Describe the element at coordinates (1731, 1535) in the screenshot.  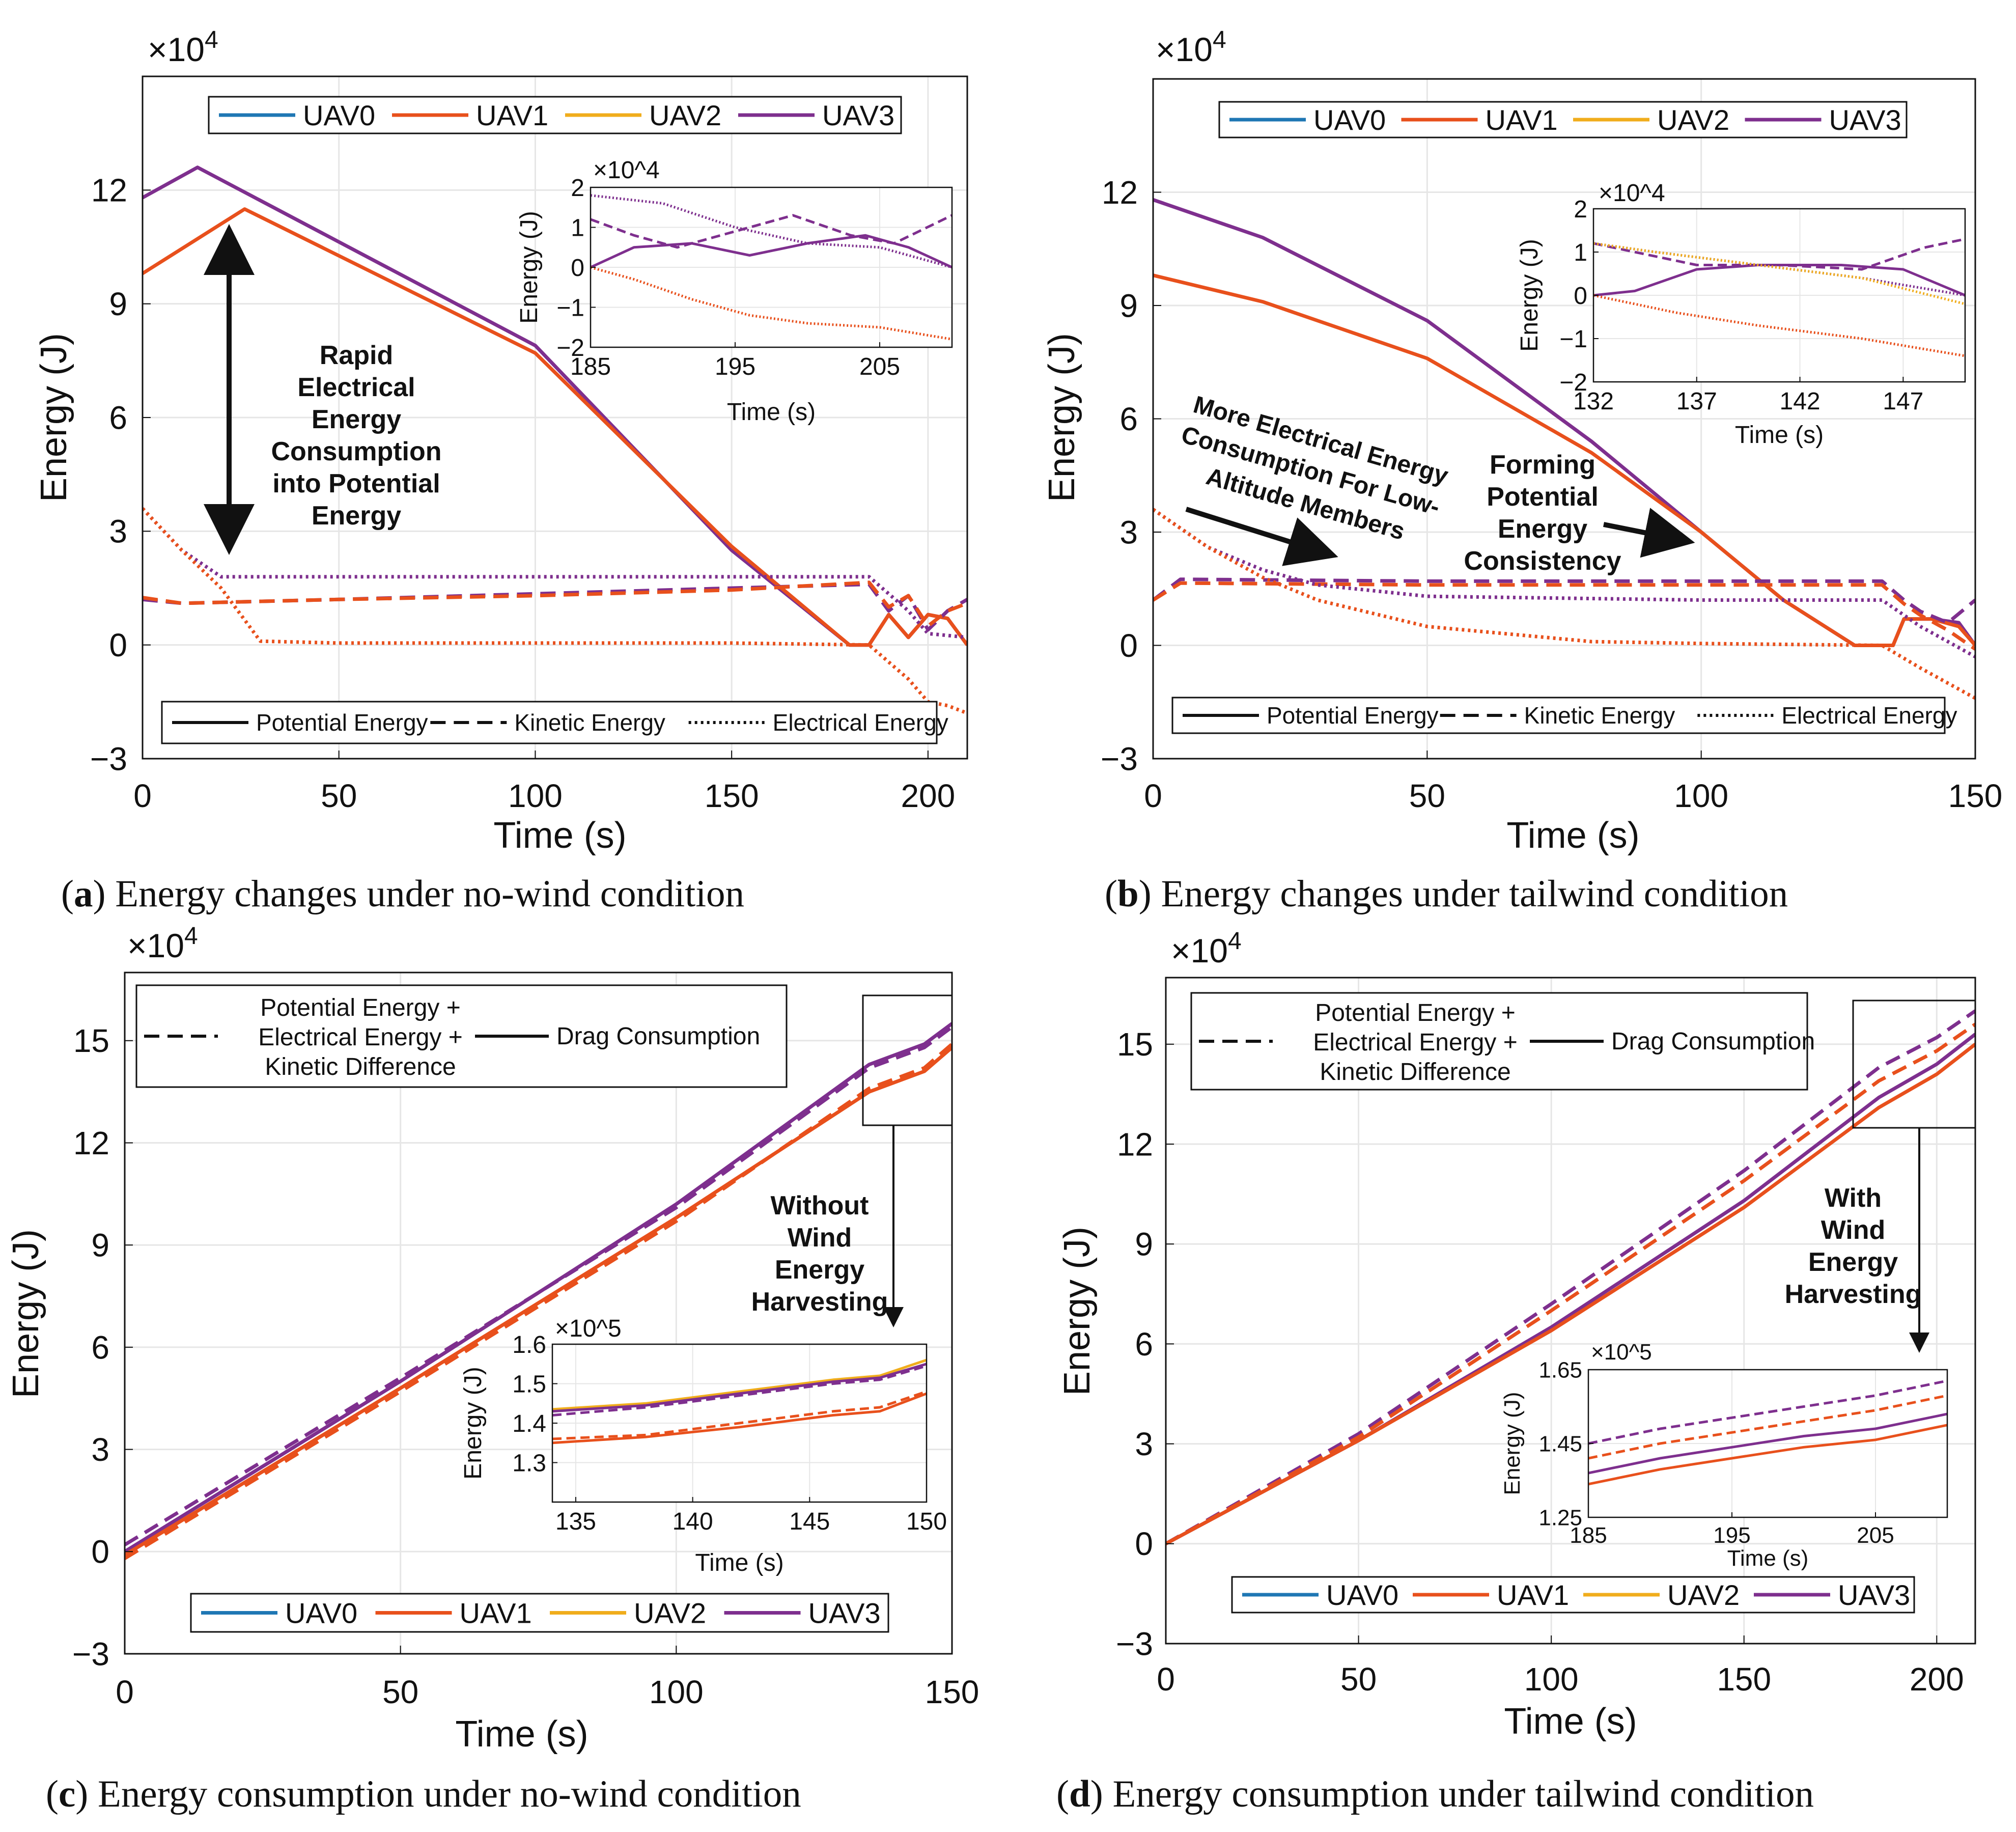
I see `x-tick-label: 195` at that location.